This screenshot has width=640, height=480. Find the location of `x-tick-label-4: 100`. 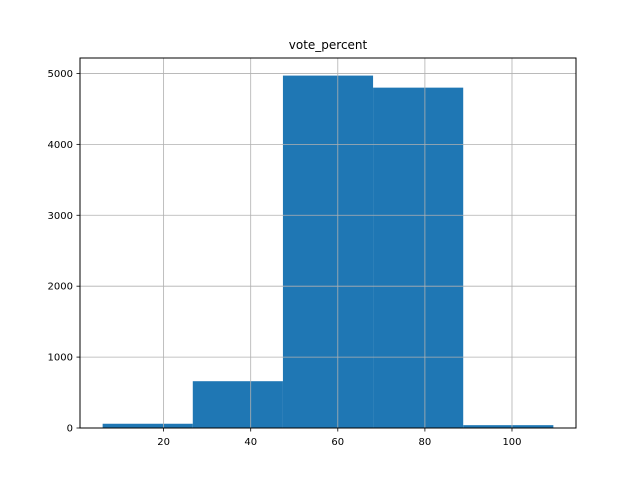

x-tick-label-4: 100 is located at coordinates (511, 442).